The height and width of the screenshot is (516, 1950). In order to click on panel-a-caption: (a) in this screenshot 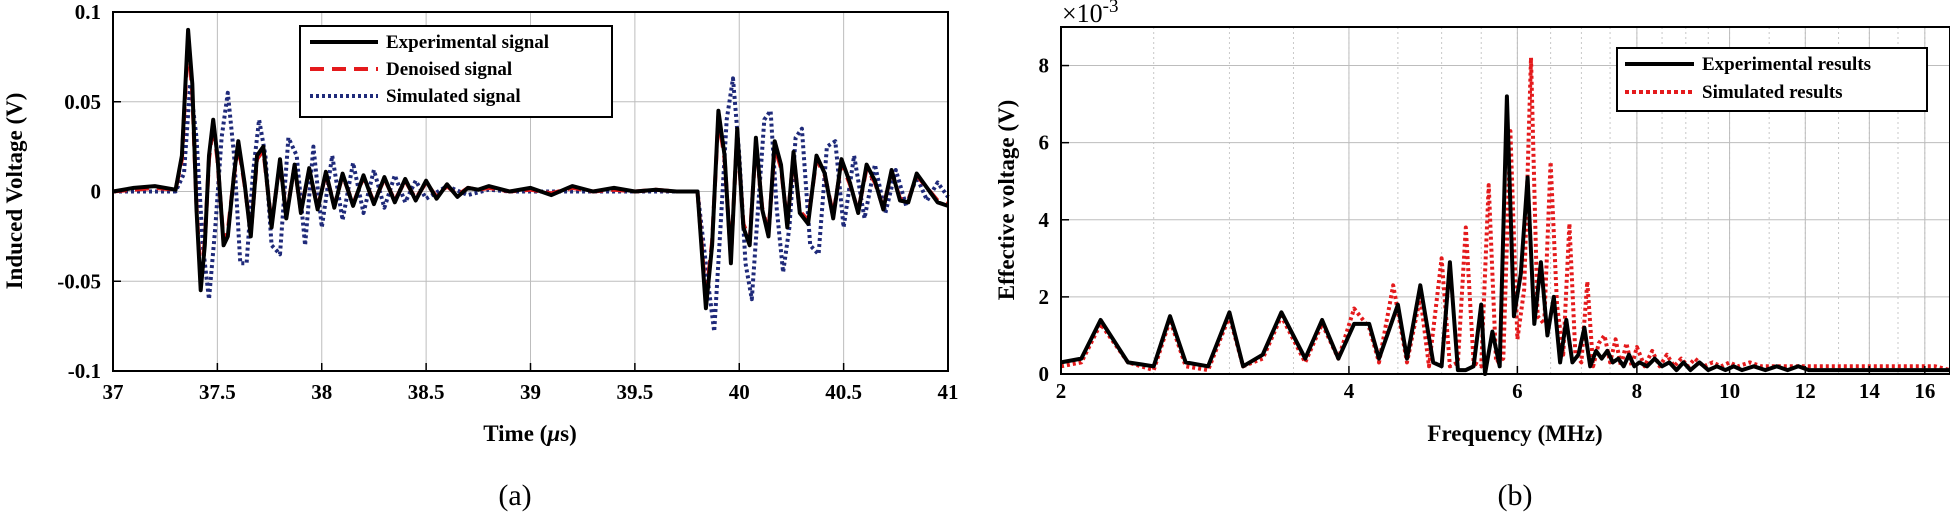, I will do `click(514, 495)`.